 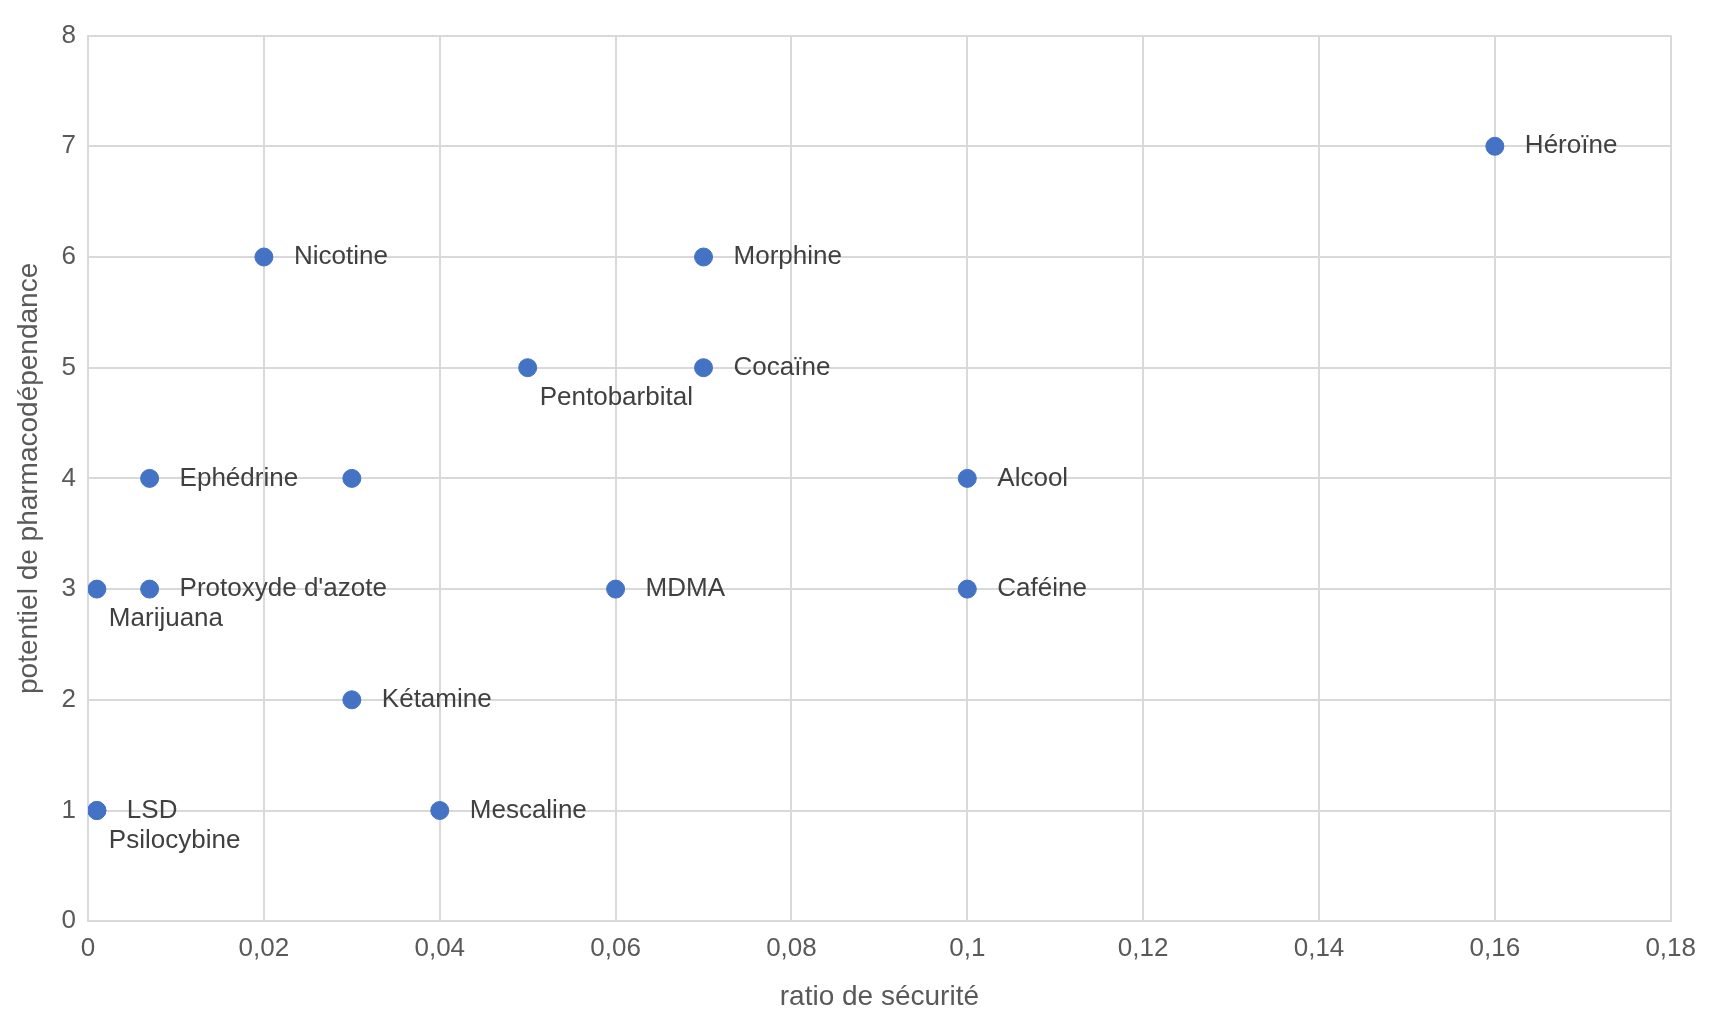 What do you see at coordinates (69, 587) in the screenshot?
I see `y-tick-label: 3` at bounding box center [69, 587].